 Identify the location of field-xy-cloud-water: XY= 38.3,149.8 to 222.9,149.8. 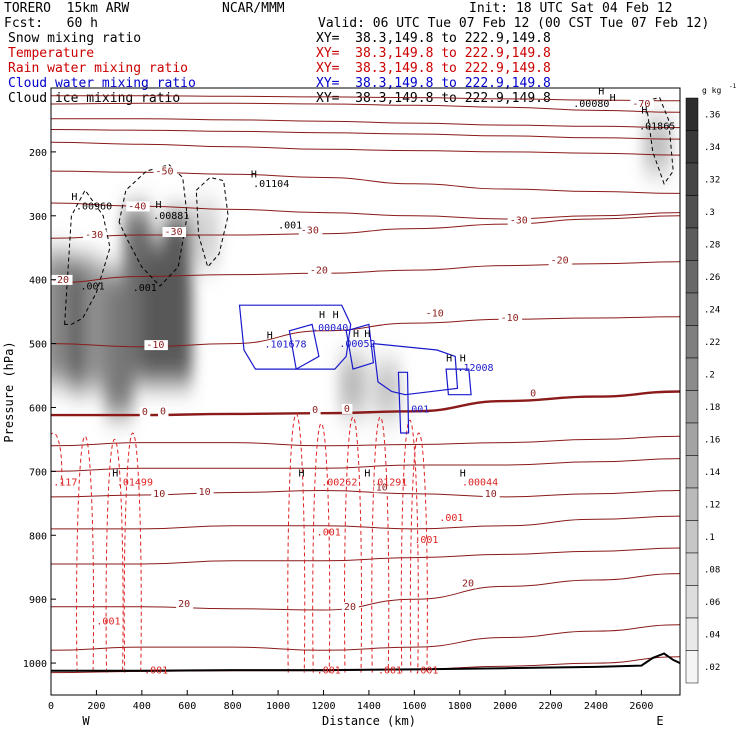
(433, 83).